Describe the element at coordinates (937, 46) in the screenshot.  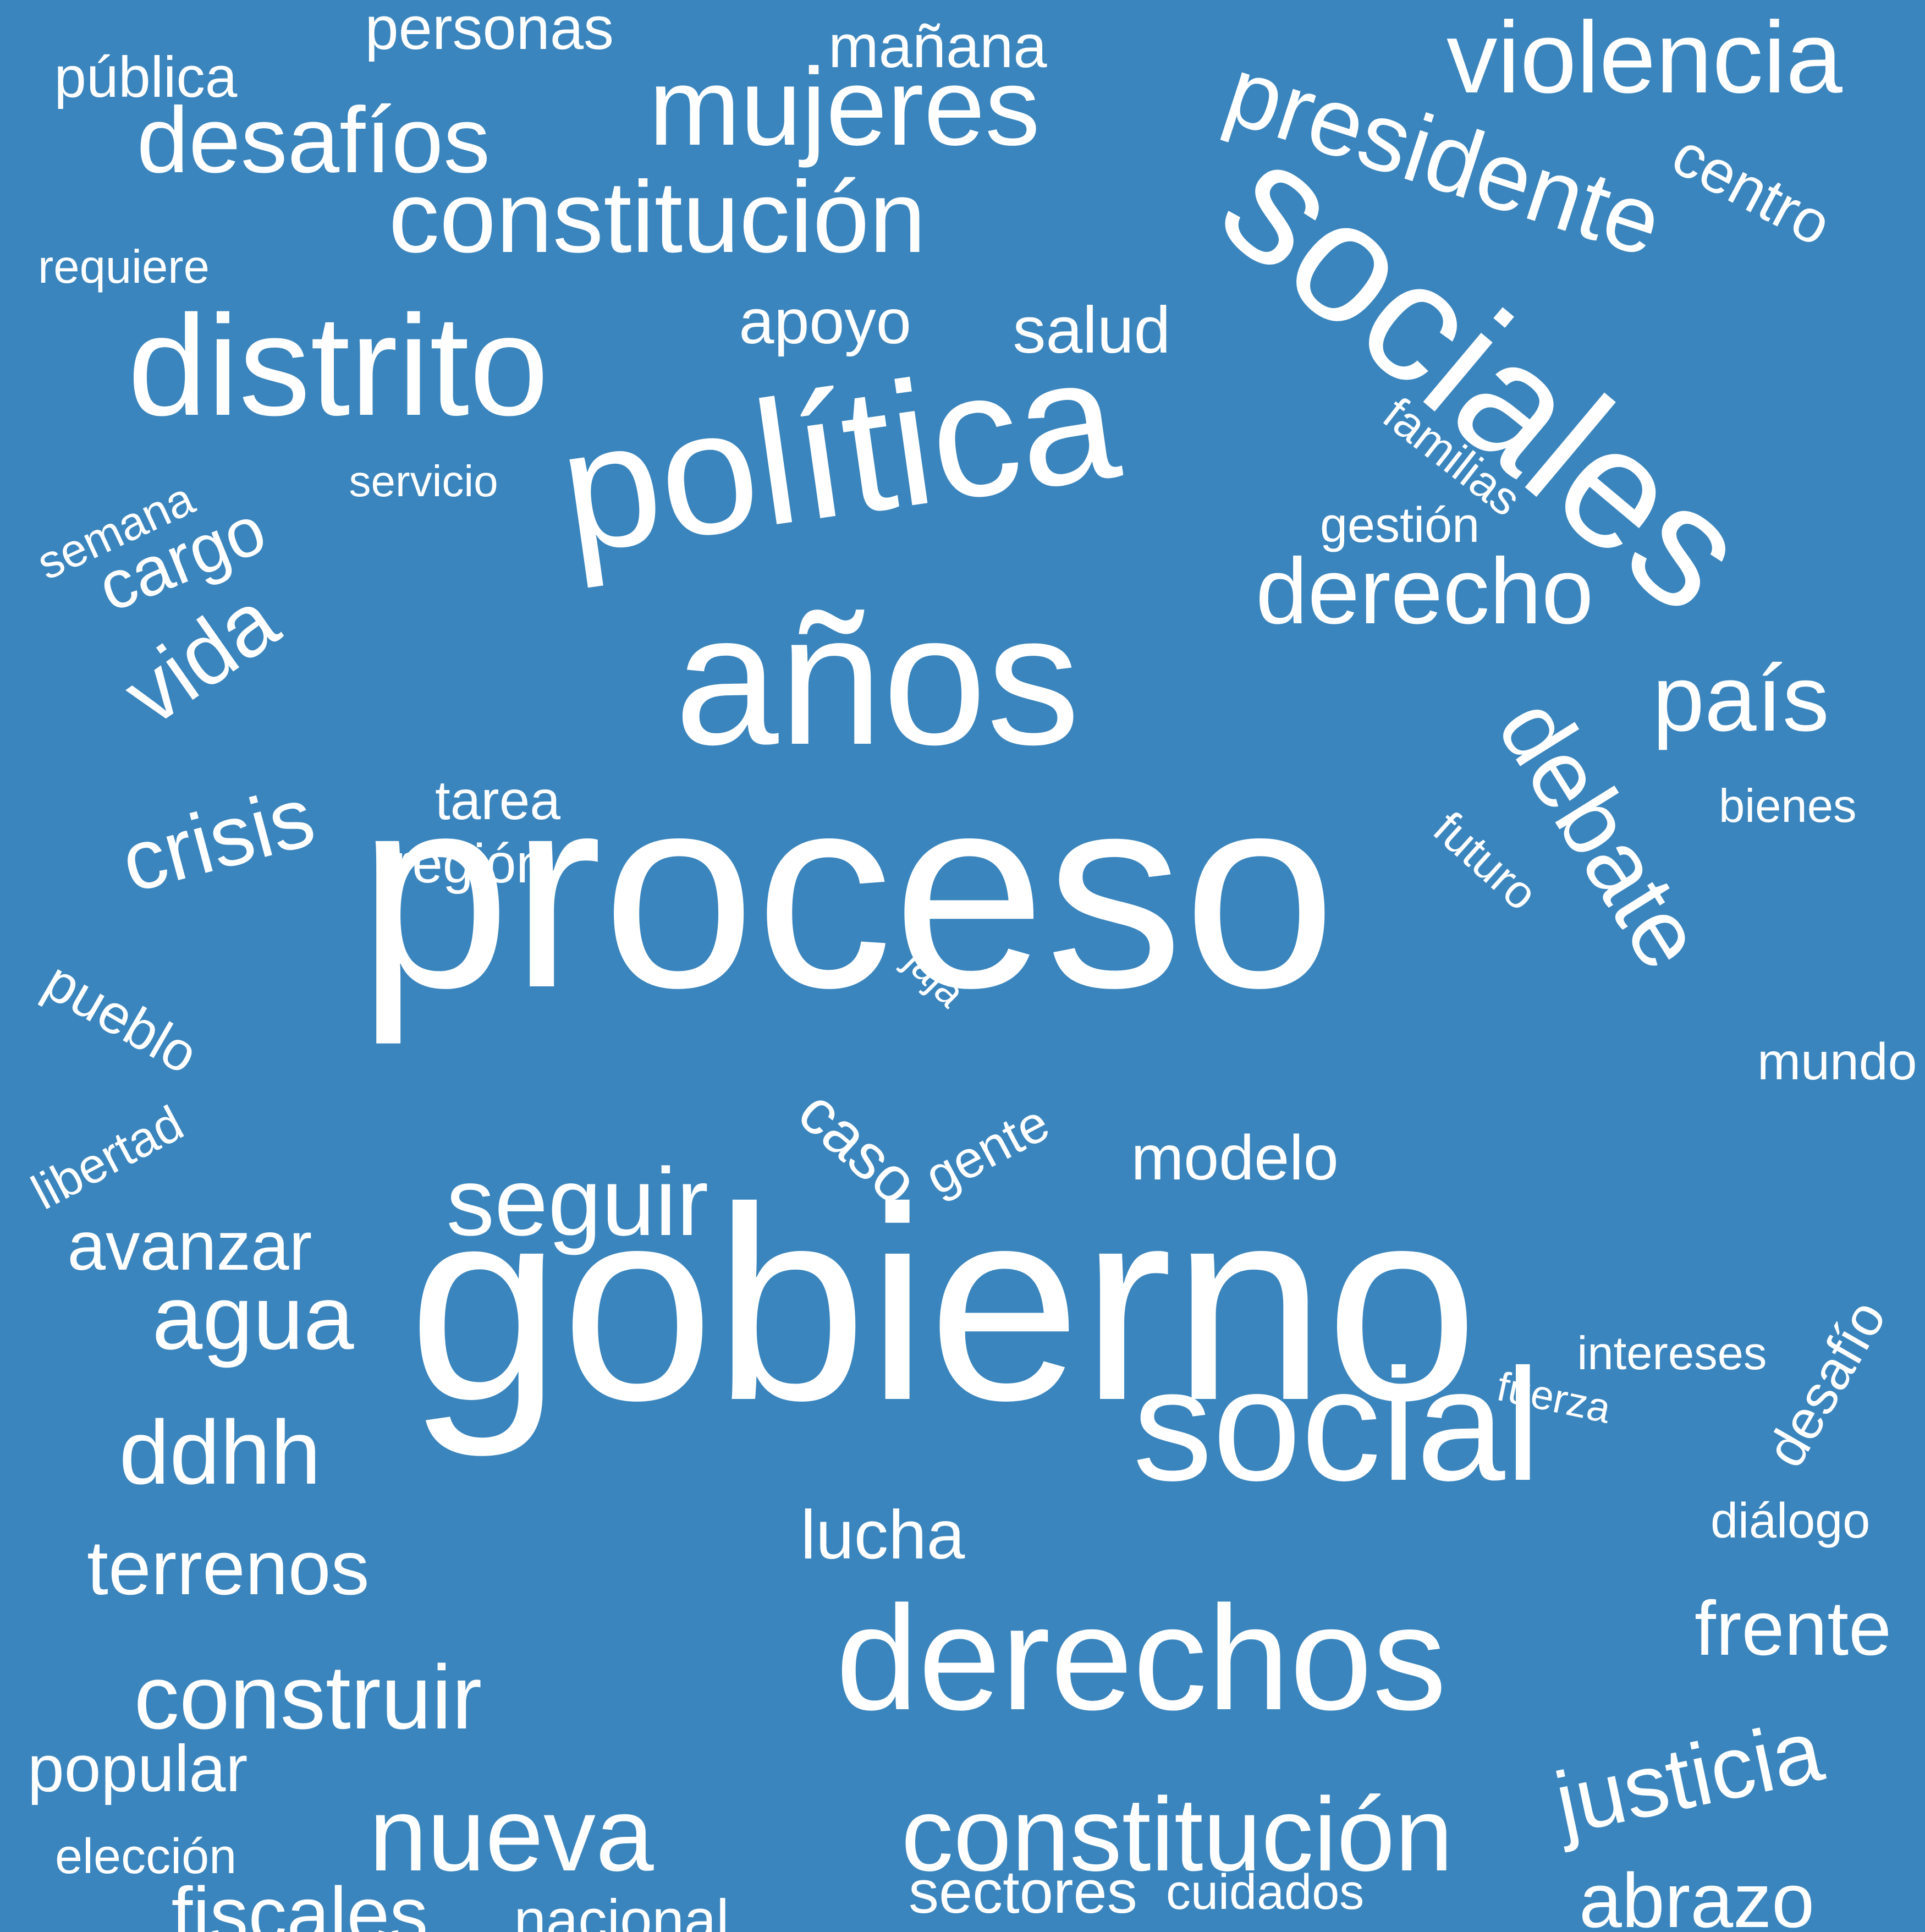
I see `word-35: mañana` at that location.